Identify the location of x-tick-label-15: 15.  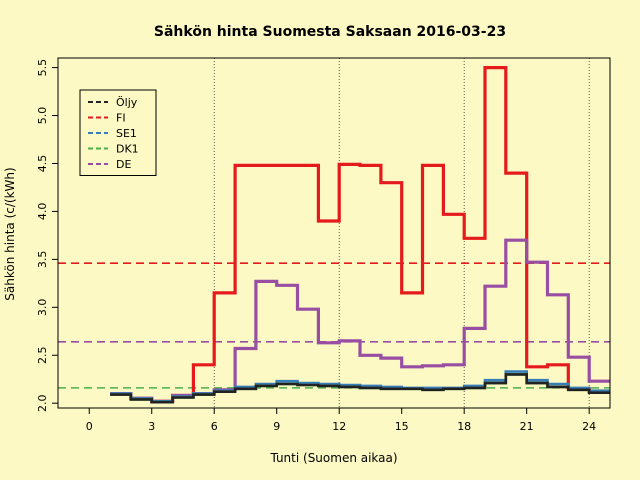
(402, 426).